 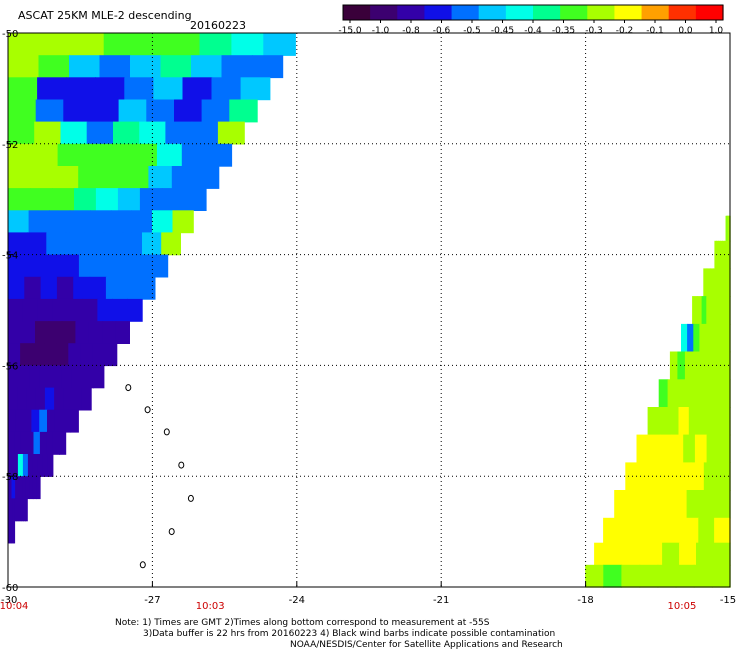 I want to click on colorbar-tick-label: 1.0, so click(x=716, y=31).